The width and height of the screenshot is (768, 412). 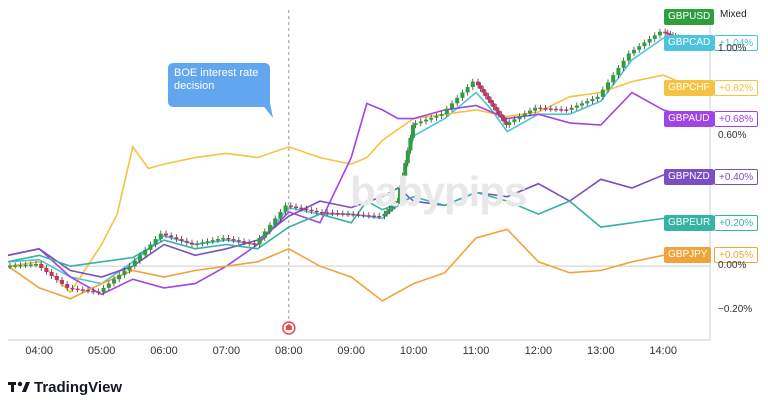 I want to click on tag-gbpeur: GBPEUR, so click(x=689, y=222).